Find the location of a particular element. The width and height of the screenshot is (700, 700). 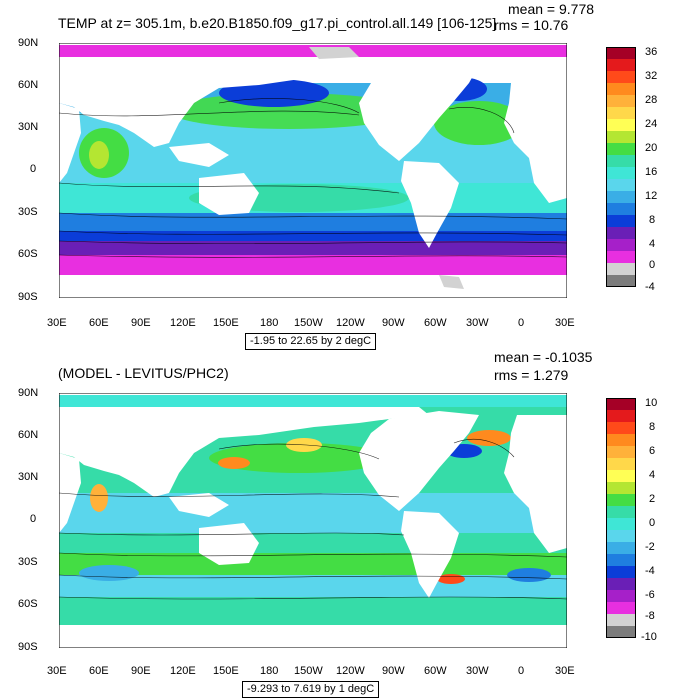

panel-2-xtick-3: 120E is located at coordinates (183, 671).